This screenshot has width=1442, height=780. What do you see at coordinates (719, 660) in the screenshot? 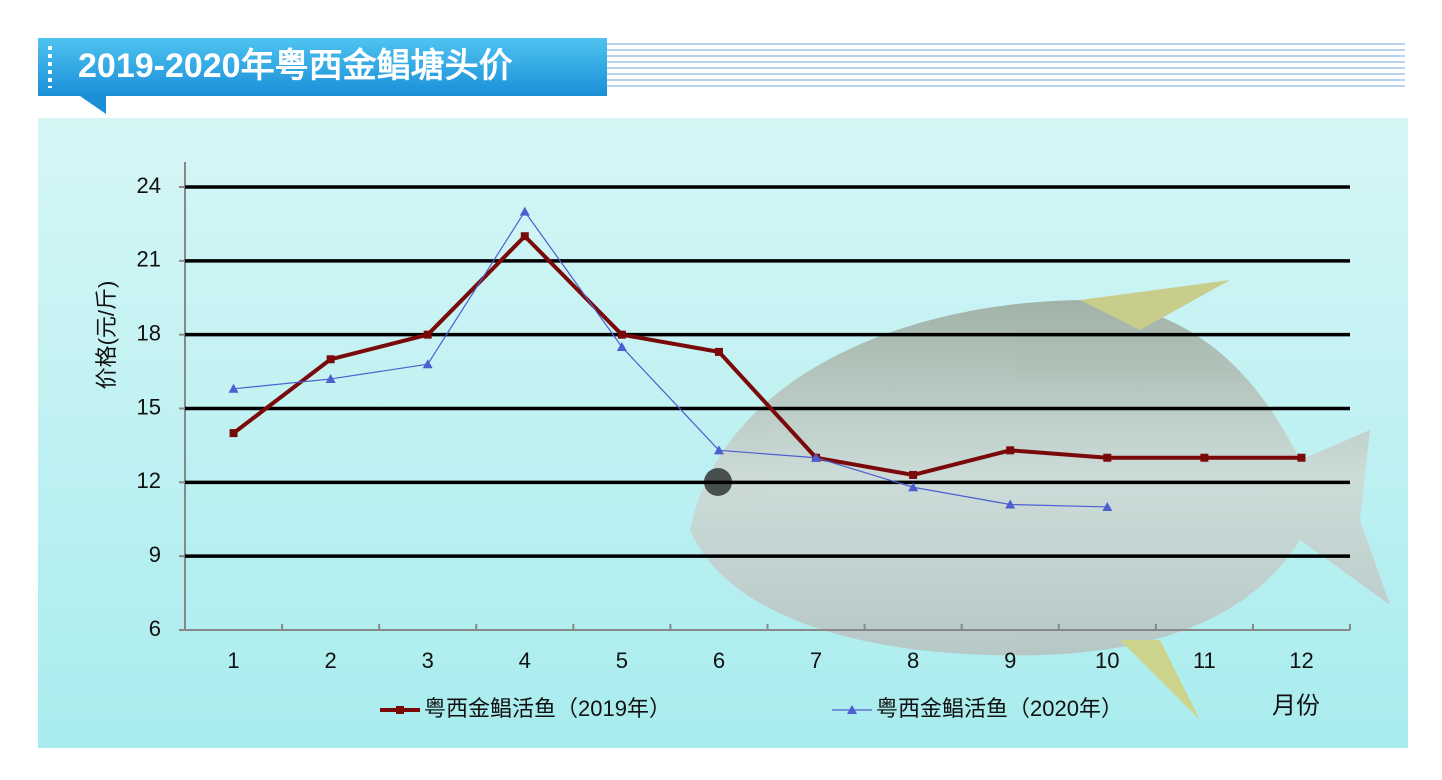
I see `x-tick-label: 6` at bounding box center [719, 660].